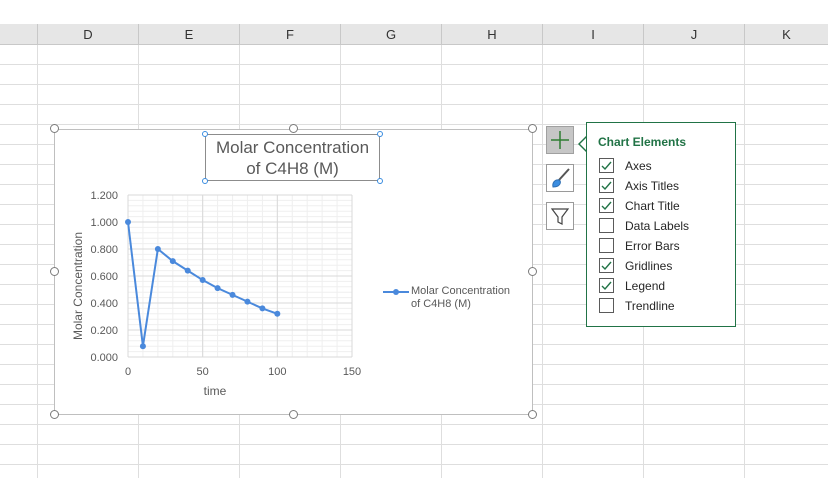 The height and width of the screenshot is (478, 828). I want to click on column-header-bar: D E F G H I J K, so click(414, 34).